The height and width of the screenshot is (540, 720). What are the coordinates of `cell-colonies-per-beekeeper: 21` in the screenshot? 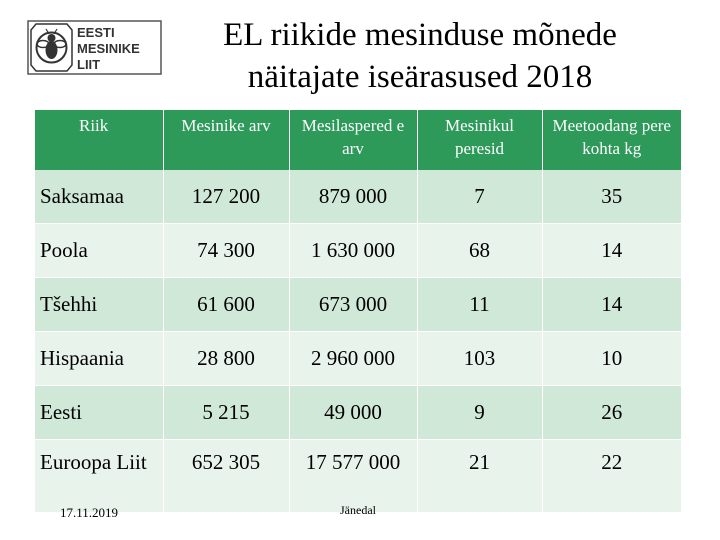 It's located at (480, 476).